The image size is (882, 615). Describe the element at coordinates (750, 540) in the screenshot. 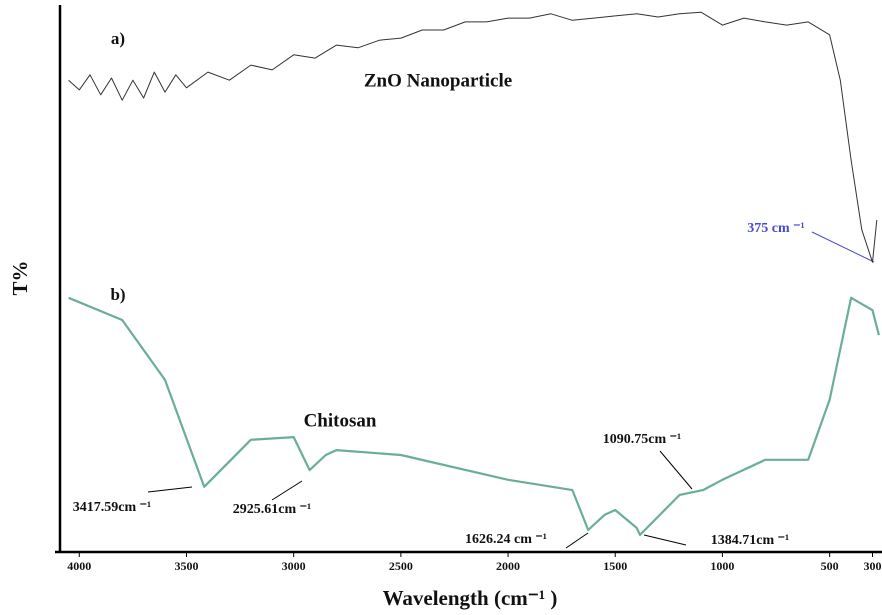

I see `annotation: 1384.71cm ⁻¹` at that location.